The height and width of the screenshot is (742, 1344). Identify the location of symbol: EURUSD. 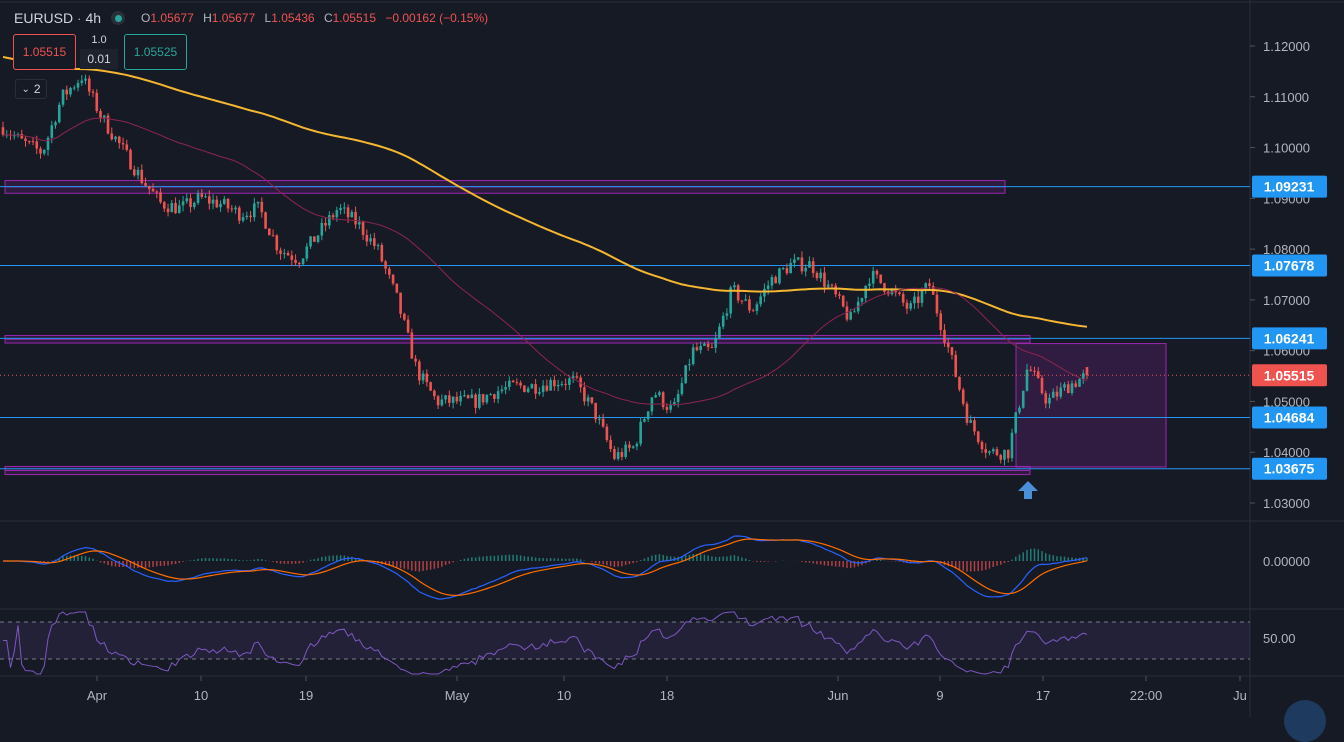
(44, 18).